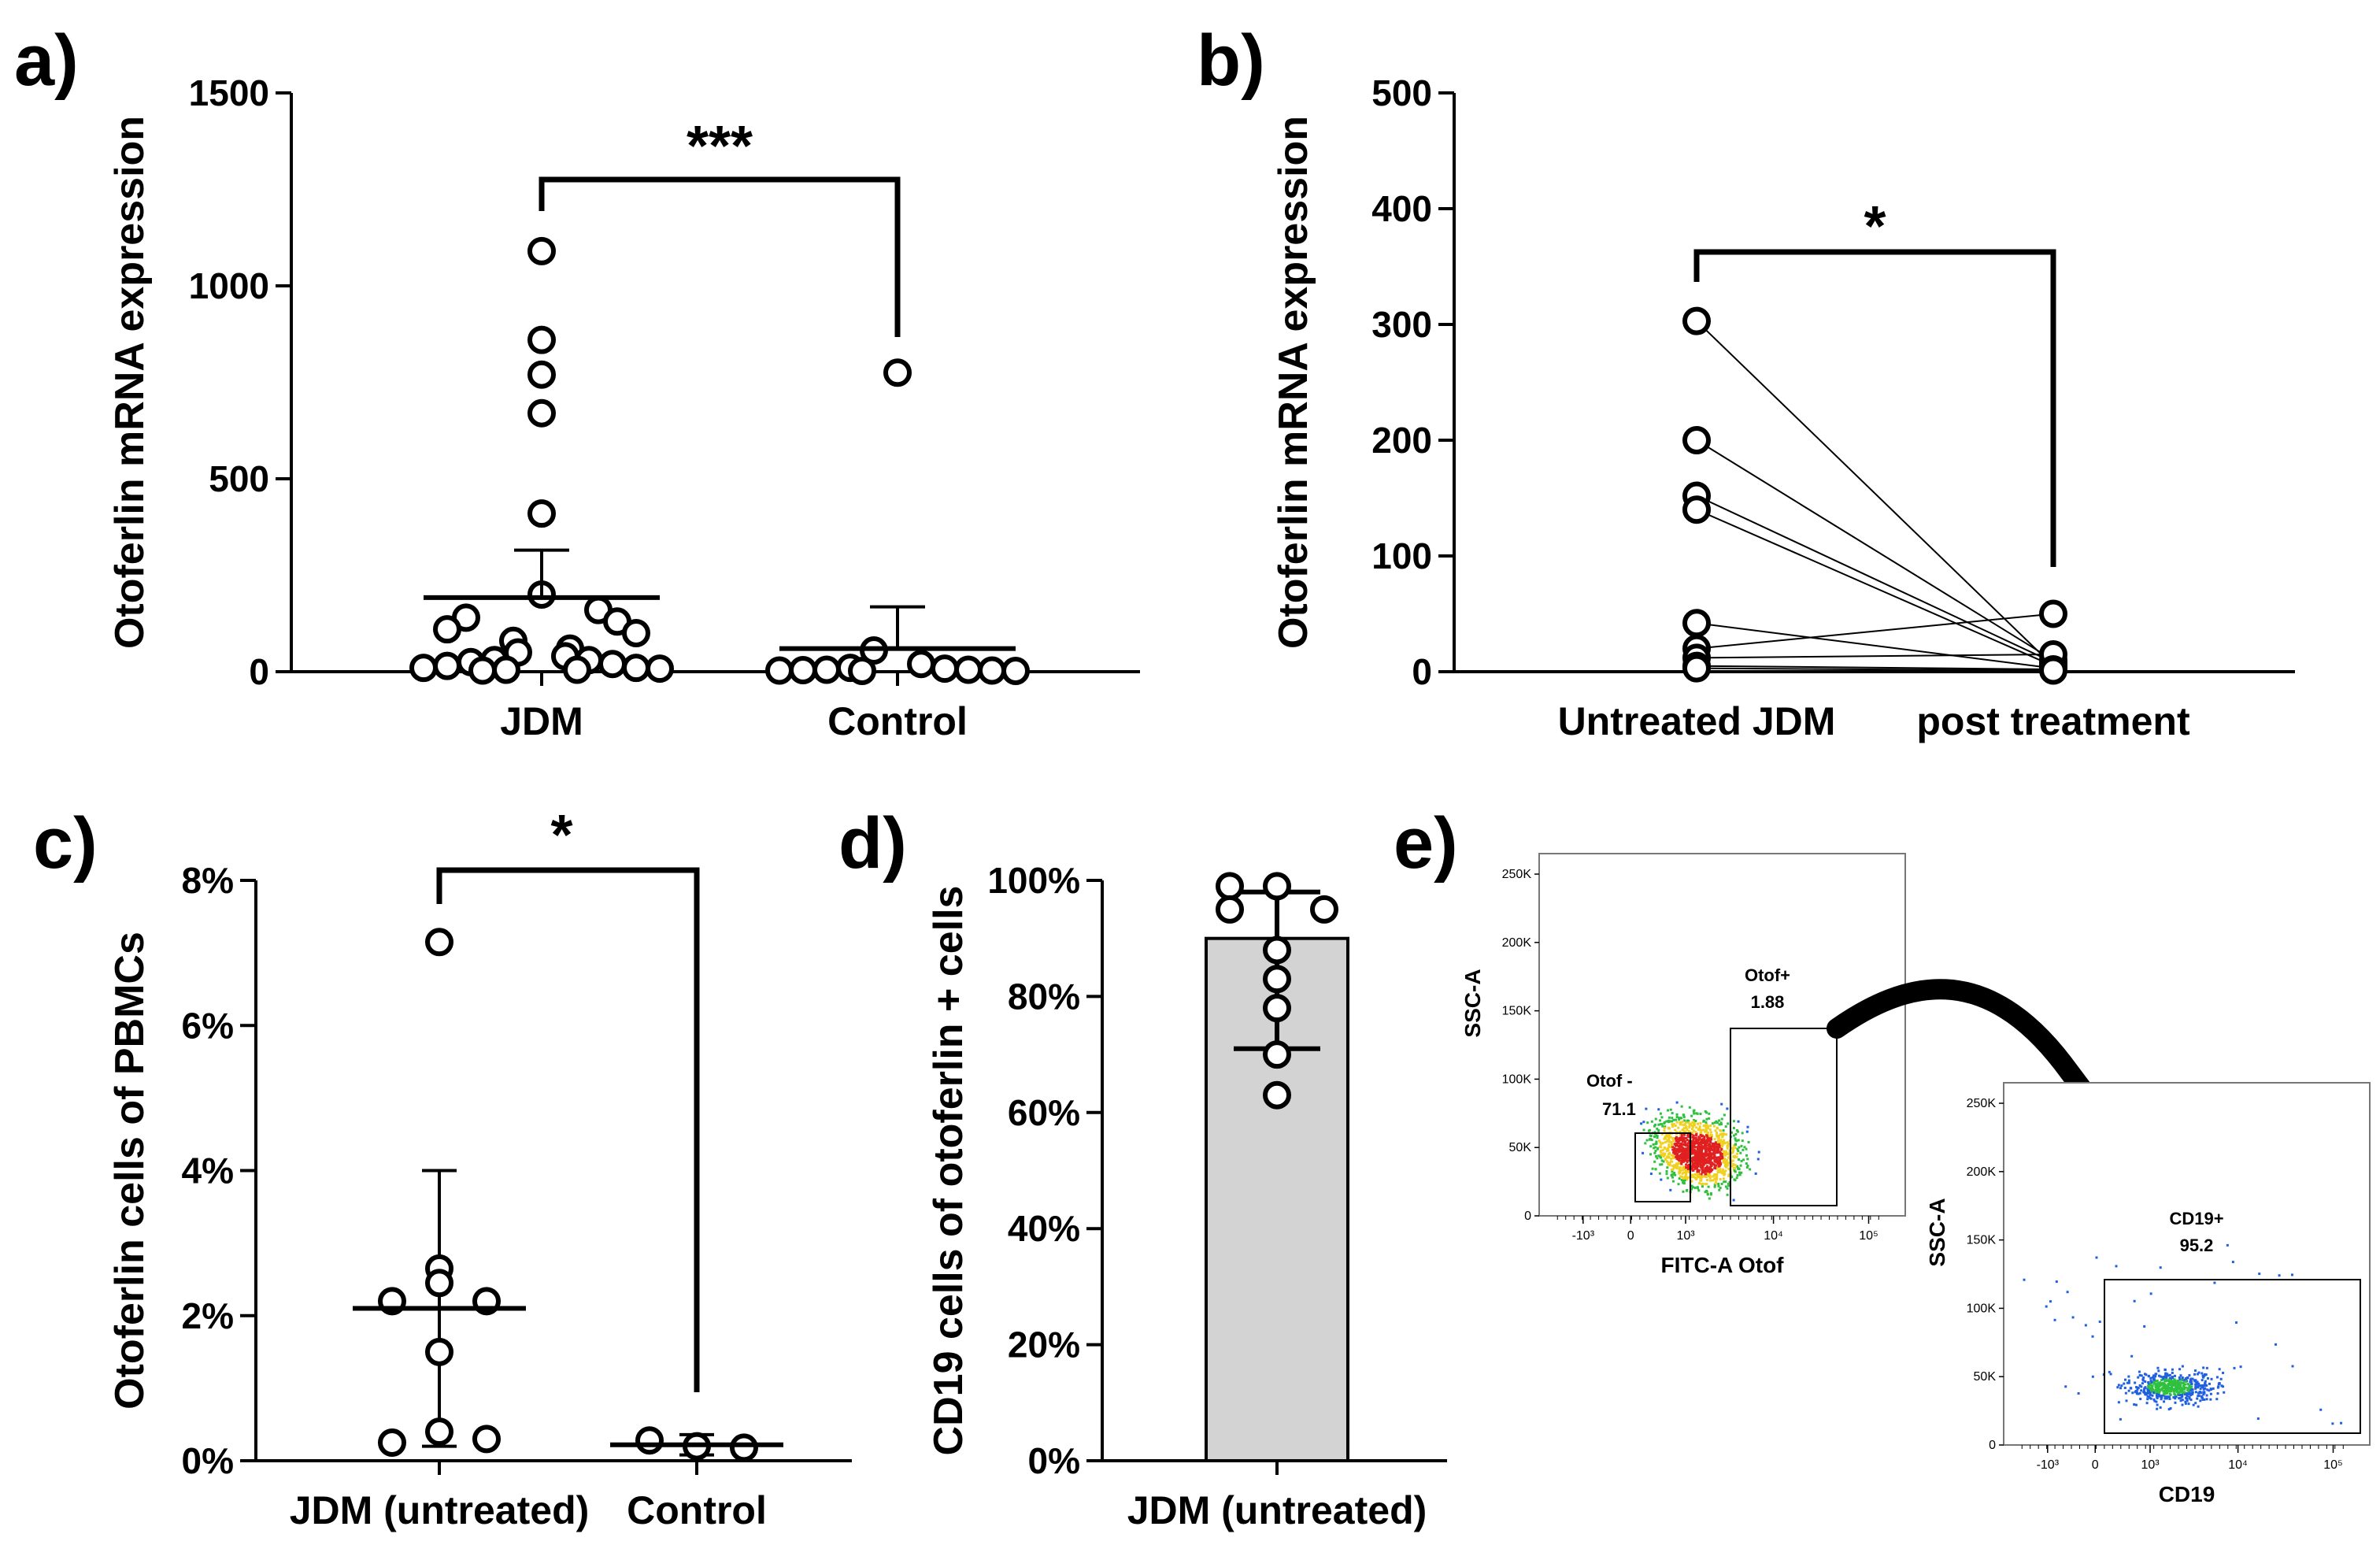 The image size is (2380, 1545). Describe the element at coordinates (2232, 1356) in the screenshot. I see `gate-cd19-positive` at that location.